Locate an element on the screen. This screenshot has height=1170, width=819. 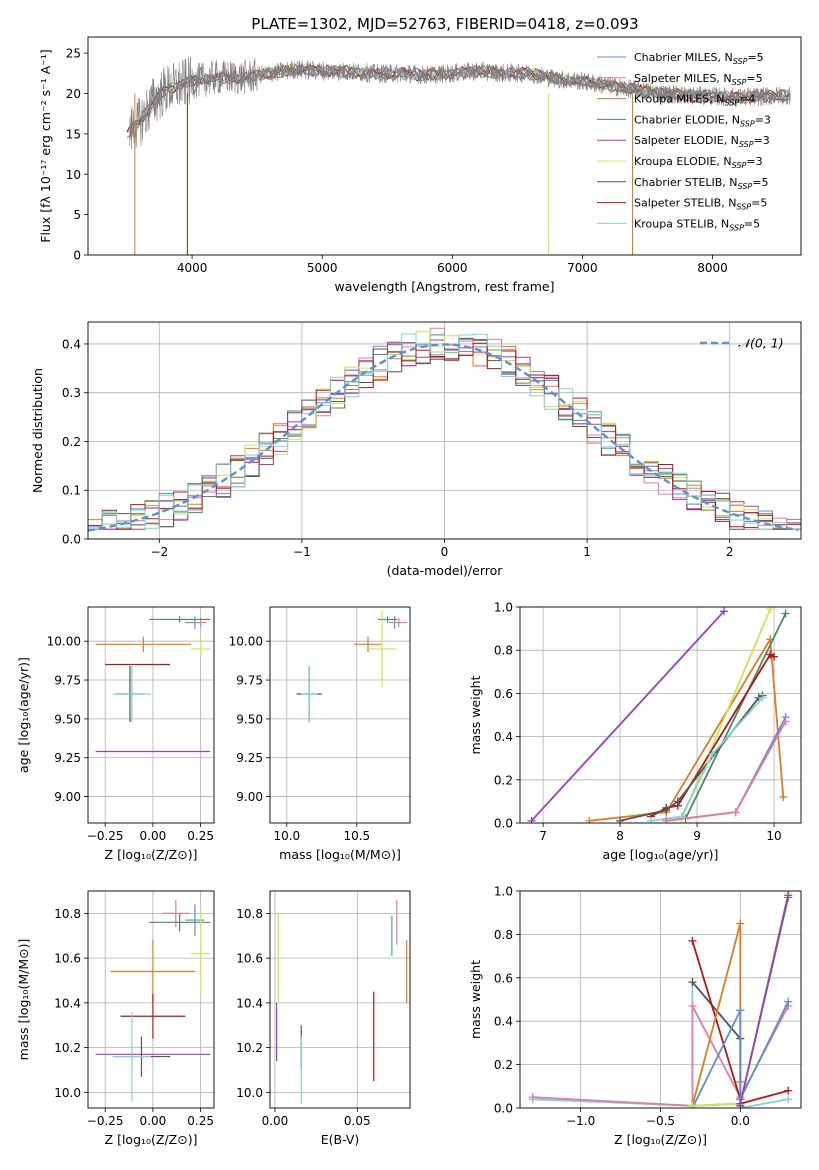
age_vs_mass-ytick-label: 9.25 is located at coordinates (249, 758).